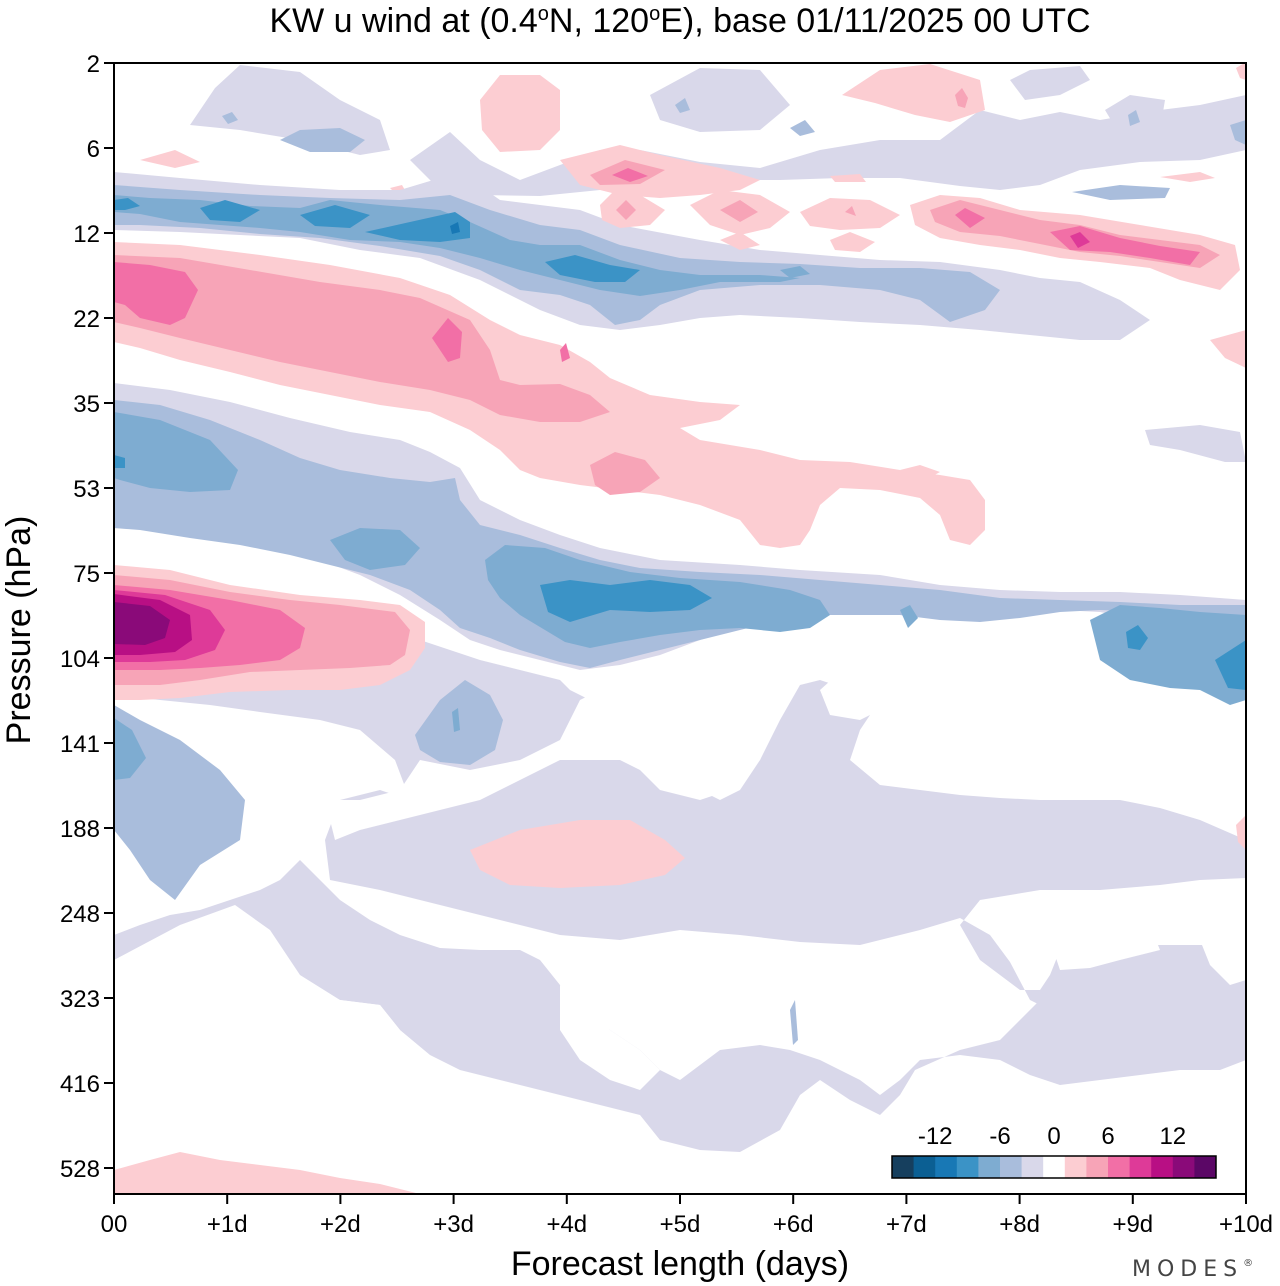 This screenshot has width=1280, height=1286. I want to click on x-axis: 00 +1d +2d +3d +4d +5d +6d +7d +8d +9d +10d, so click(687, 1216).